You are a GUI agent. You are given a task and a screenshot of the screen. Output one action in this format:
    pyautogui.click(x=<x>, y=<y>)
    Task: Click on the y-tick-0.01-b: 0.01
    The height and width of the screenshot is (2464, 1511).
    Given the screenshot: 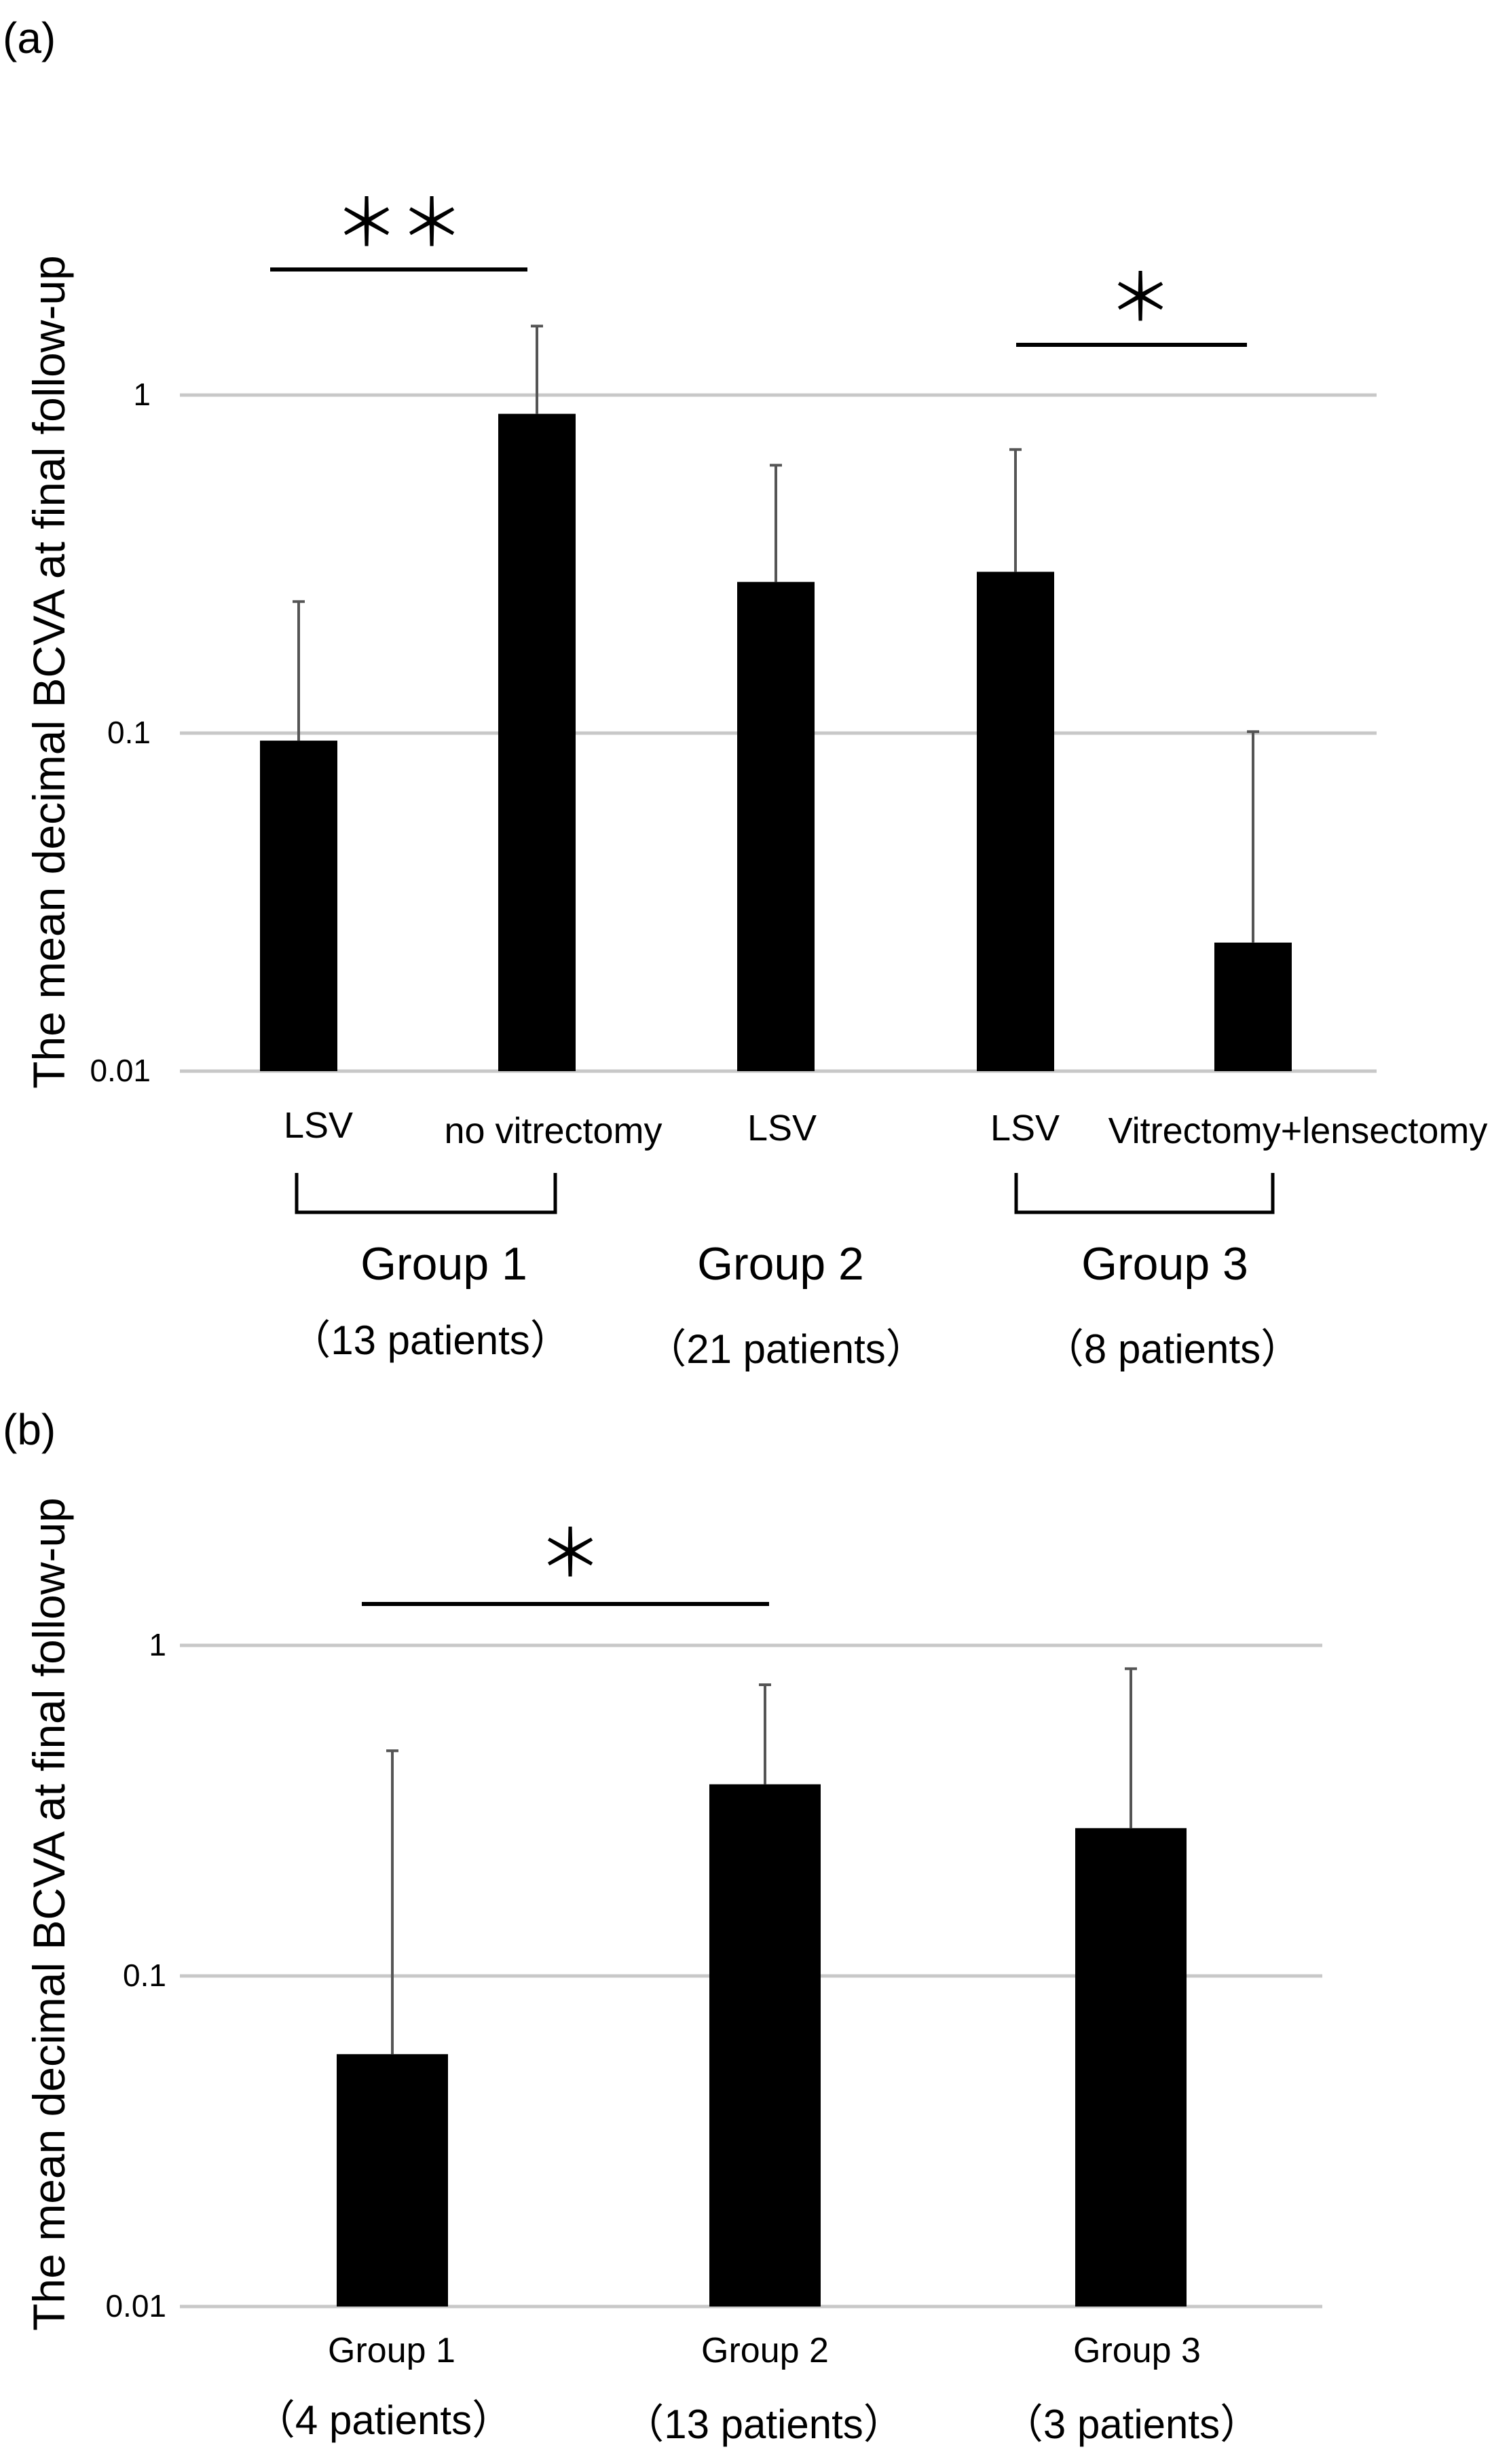 What is the action you would take?
    pyautogui.click(x=135, y=2305)
    